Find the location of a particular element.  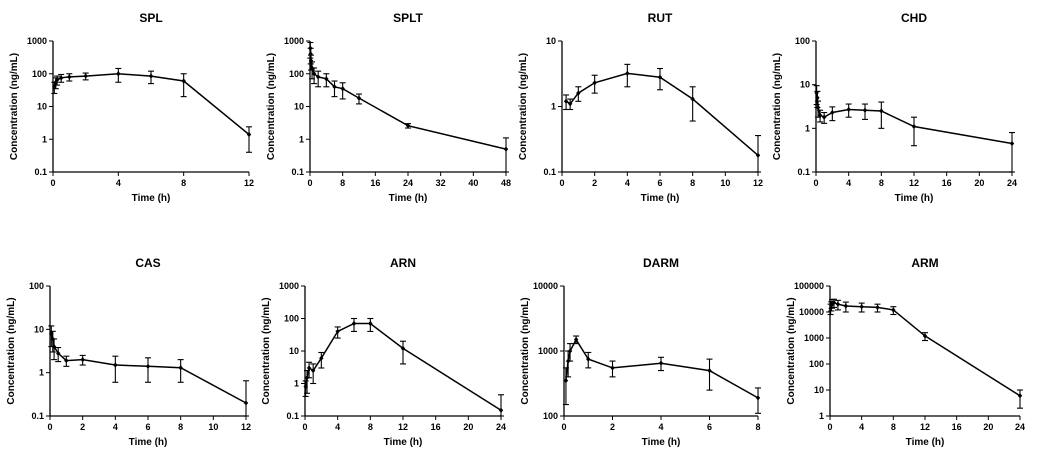

chart-title: ARN is located at coordinates (403, 263).